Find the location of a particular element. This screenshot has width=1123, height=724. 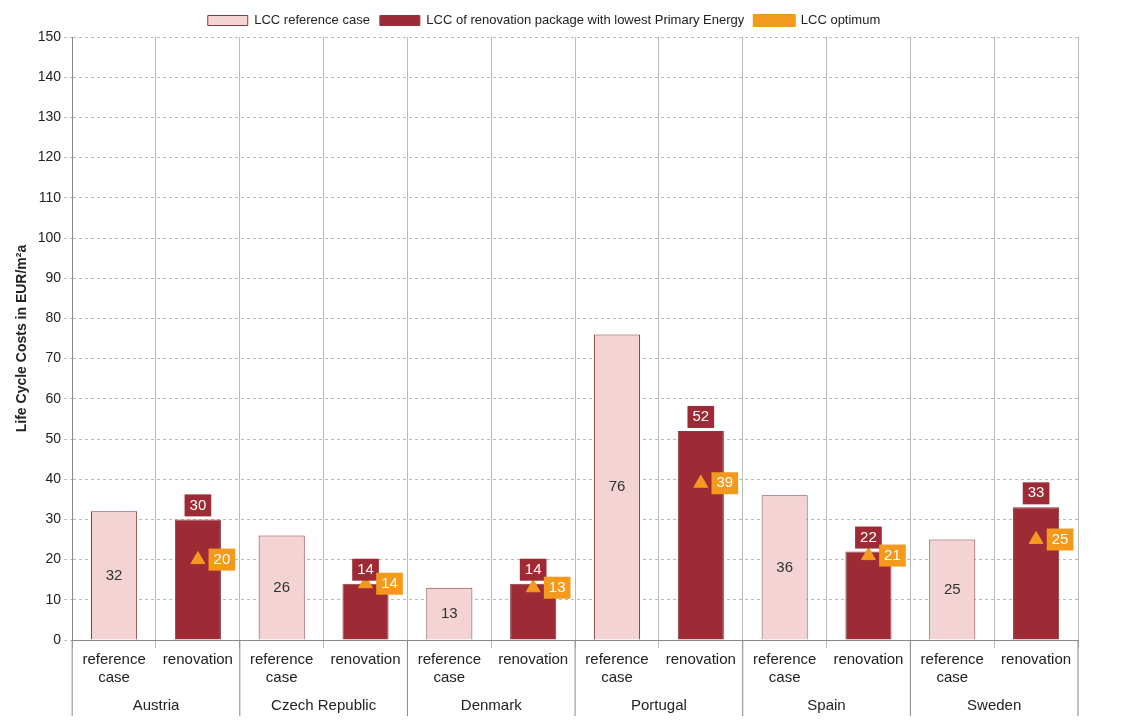

y-tick-label: 140 is located at coordinates (49, 76).